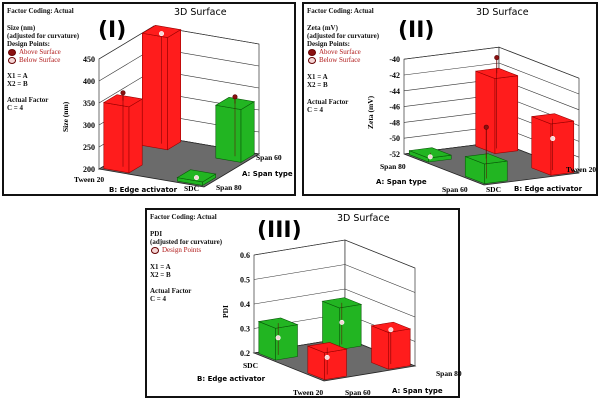 This screenshot has width=600, height=400. Describe the element at coordinates (245, 255) in the screenshot. I see `tick-label: 0.6` at that location.